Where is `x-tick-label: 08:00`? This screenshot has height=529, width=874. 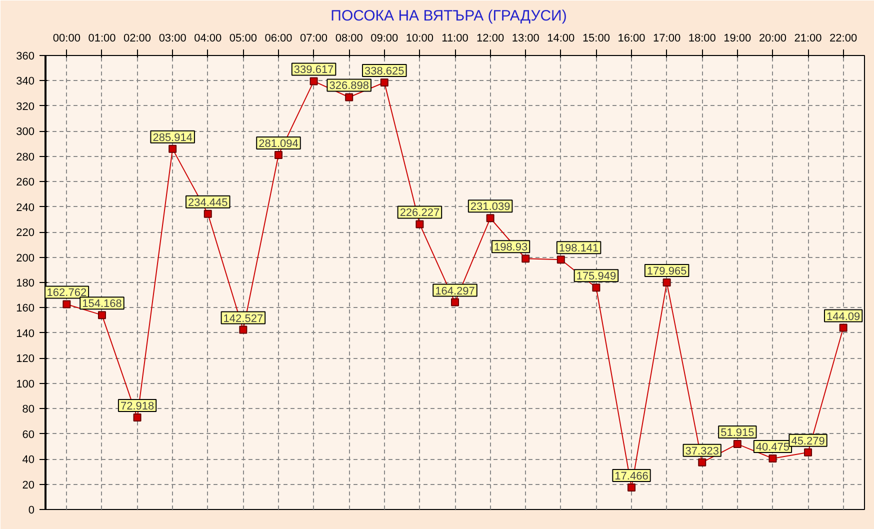
x-tick-label: 08:00 is located at coordinates (349, 38).